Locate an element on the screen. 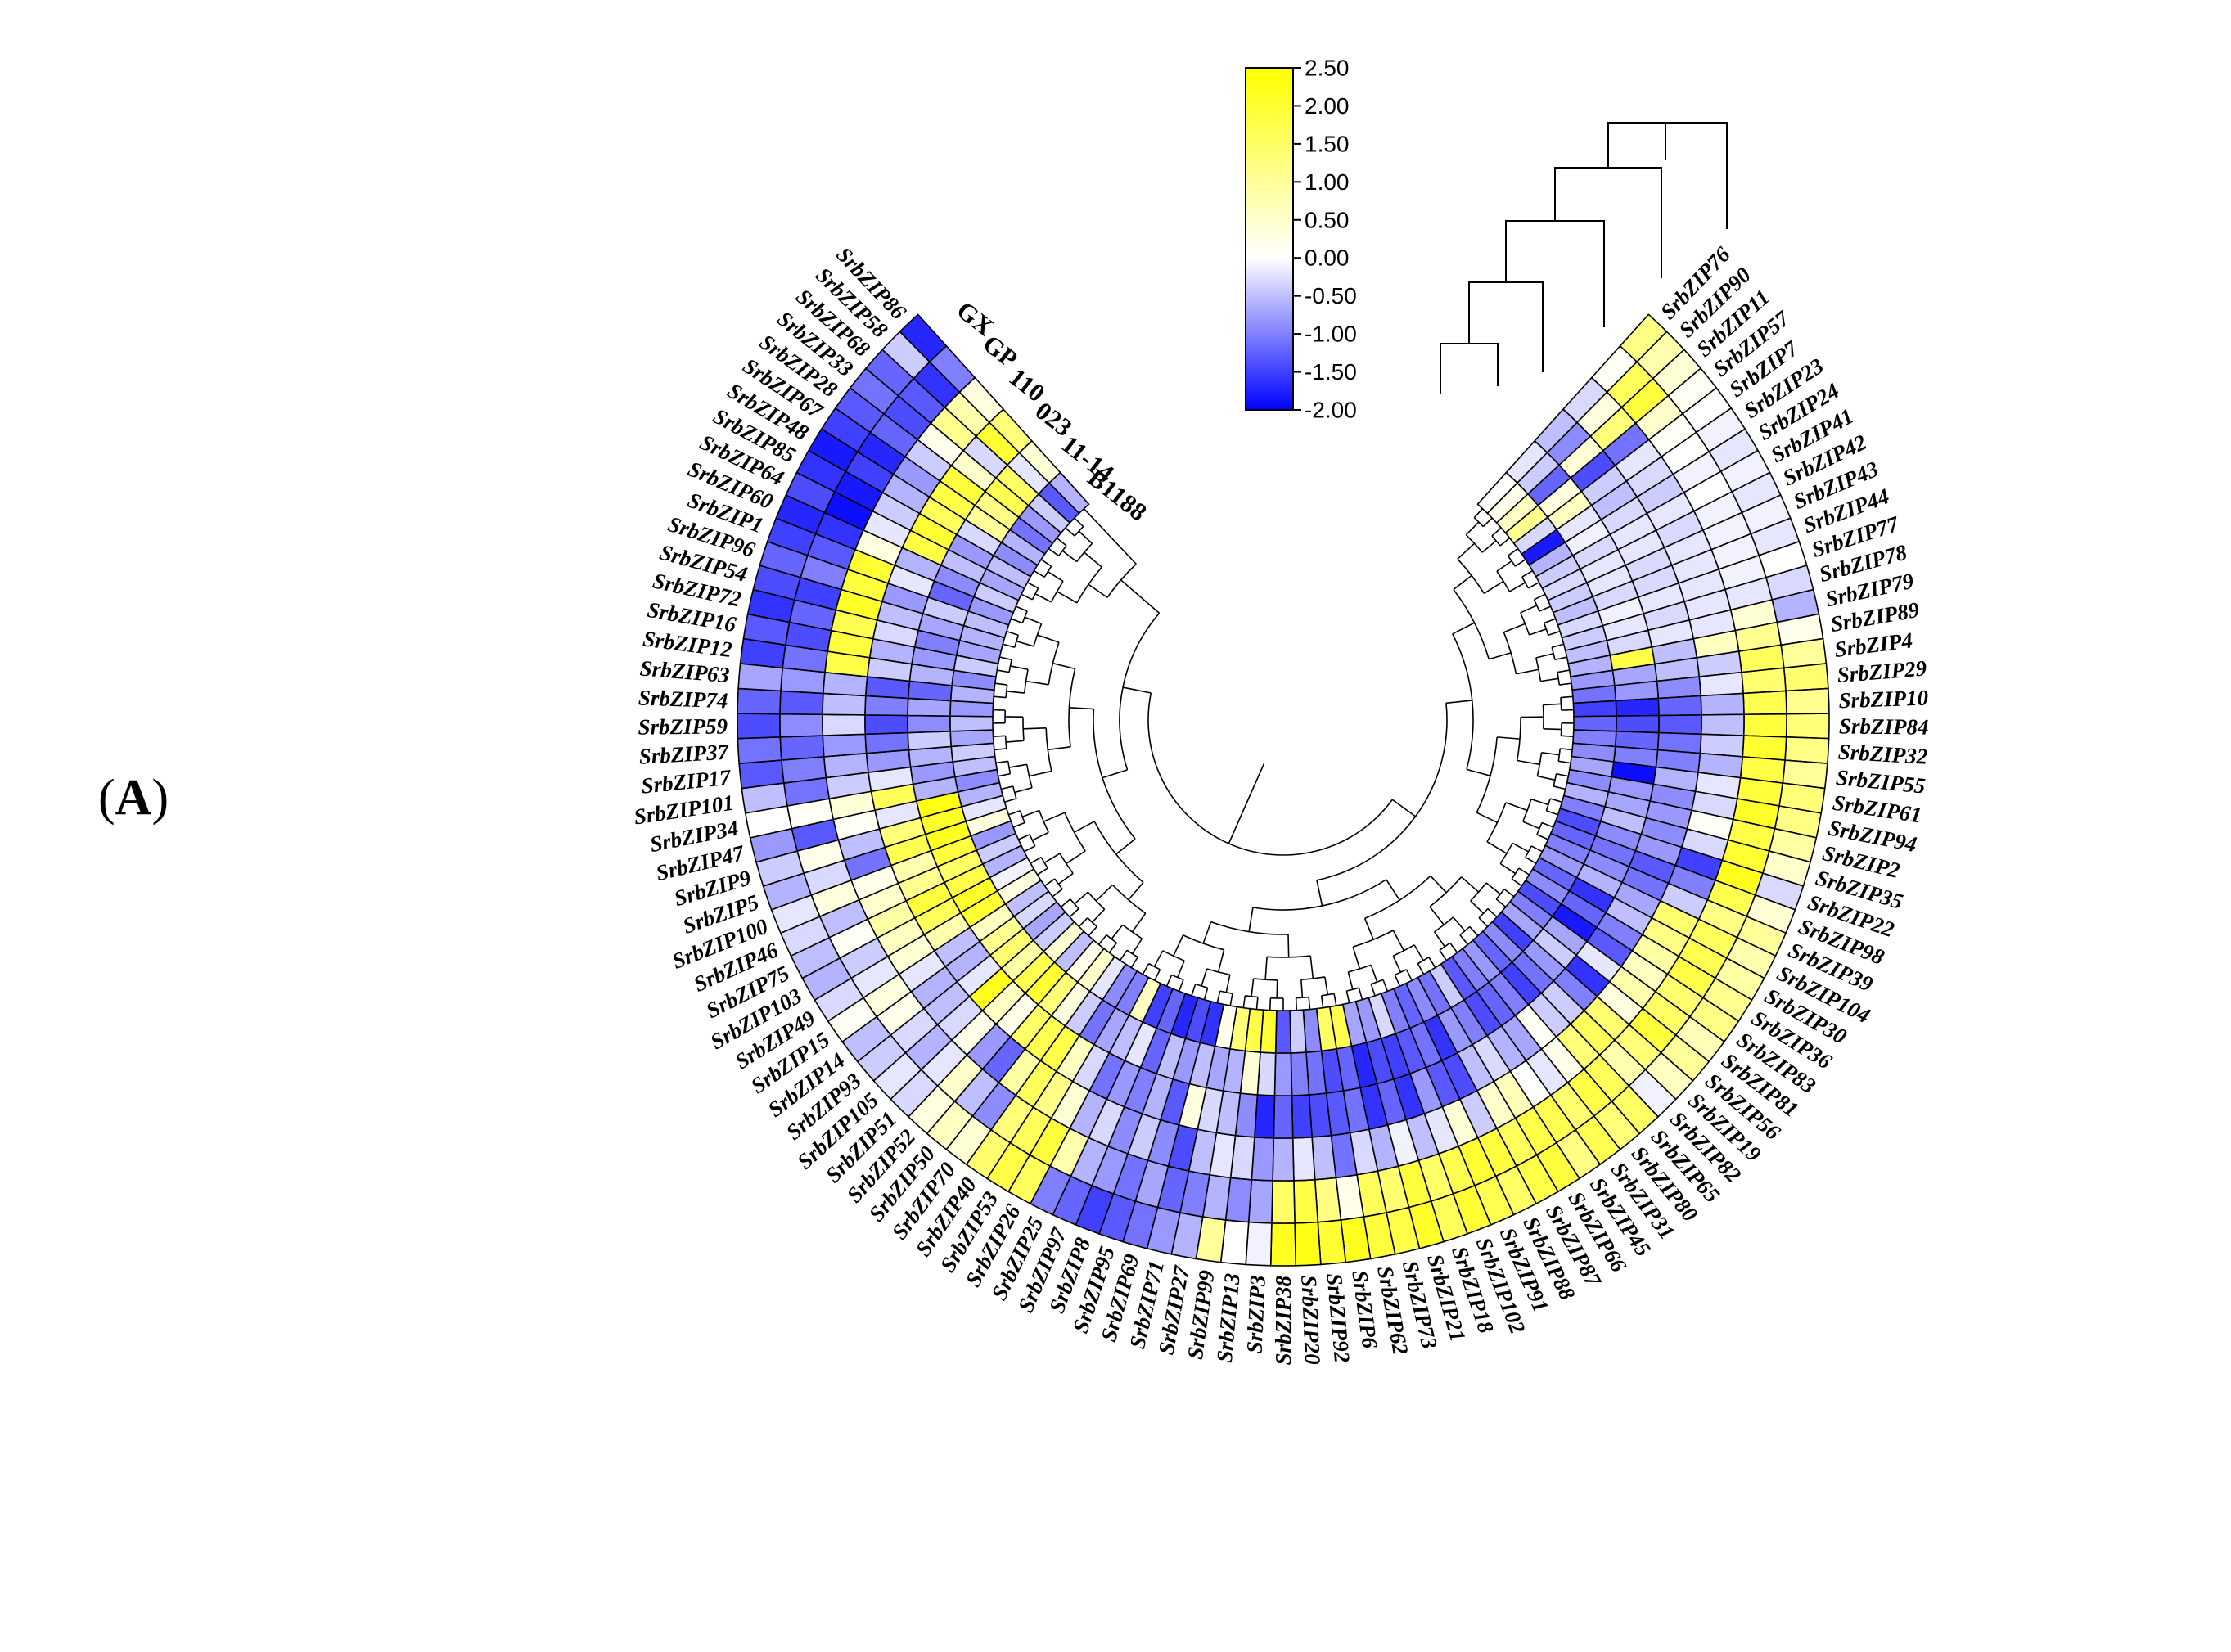  legend-color-bar is located at coordinates (1269, 239).